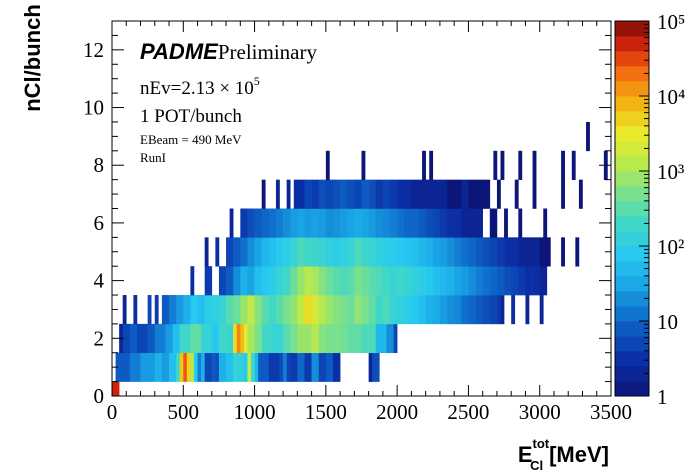 This screenshot has width=696, height=472. Describe the element at coordinates (153, 157) in the screenshot. I see `run-label: RunI` at that location.